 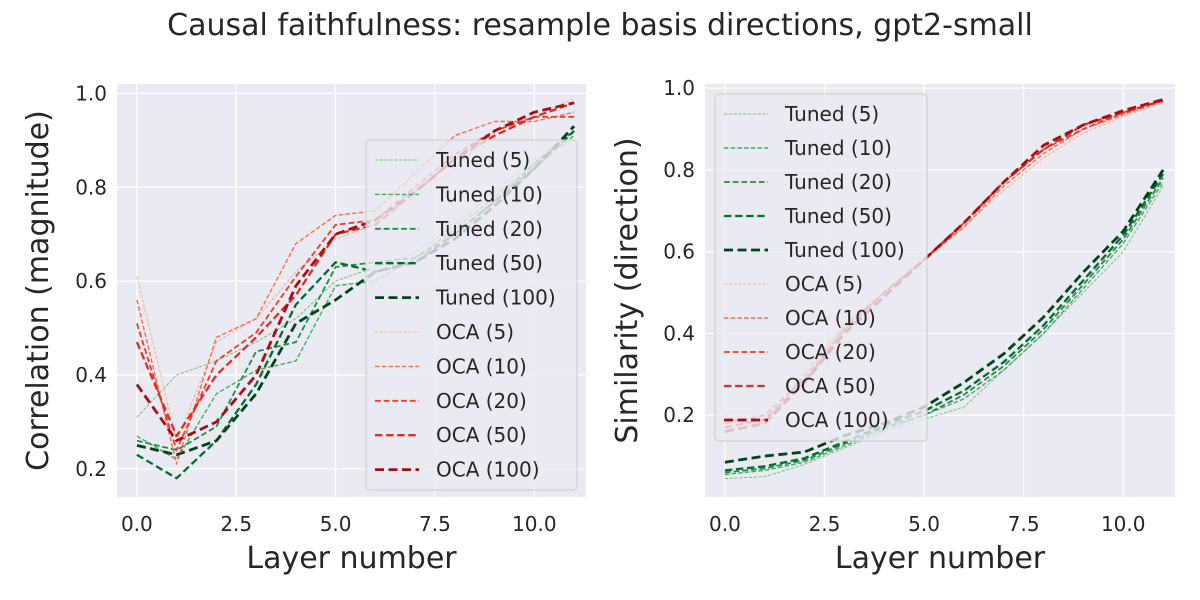 I want to click on chart1-legend-label: OCA (50), so click(x=481, y=435).